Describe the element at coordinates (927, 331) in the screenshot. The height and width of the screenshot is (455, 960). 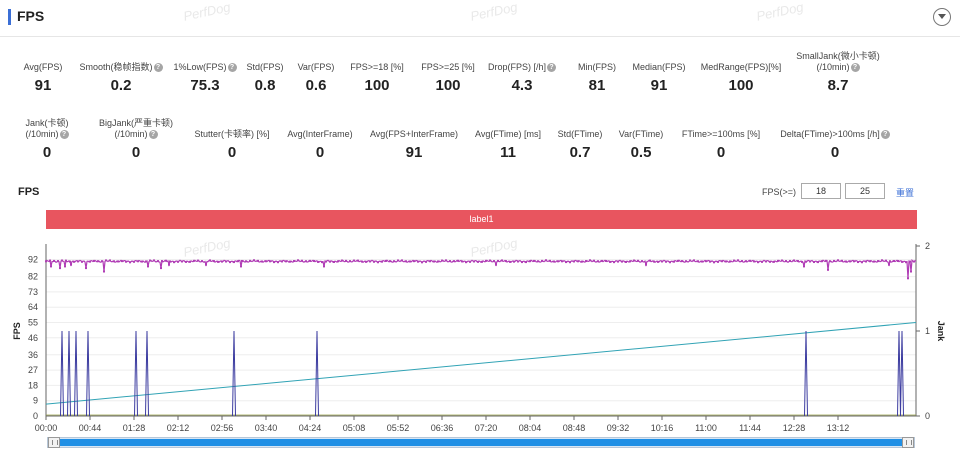
I see `y2-tick-label: 1` at that location.